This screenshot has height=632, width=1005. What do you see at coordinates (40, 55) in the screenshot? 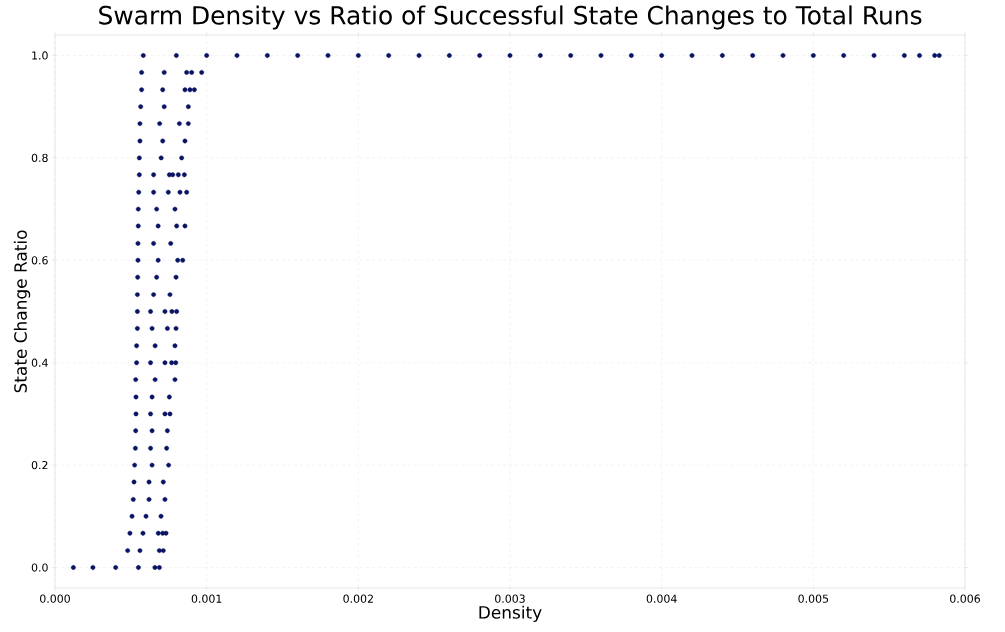
I see `y-tick-label: 1.0` at bounding box center [40, 55].